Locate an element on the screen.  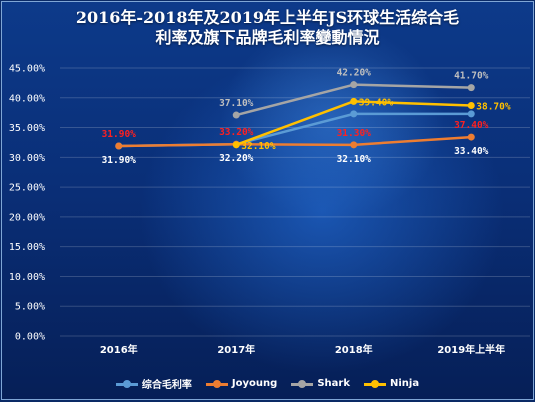
y-tick-label: 25.00% is located at coordinates (27, 188).